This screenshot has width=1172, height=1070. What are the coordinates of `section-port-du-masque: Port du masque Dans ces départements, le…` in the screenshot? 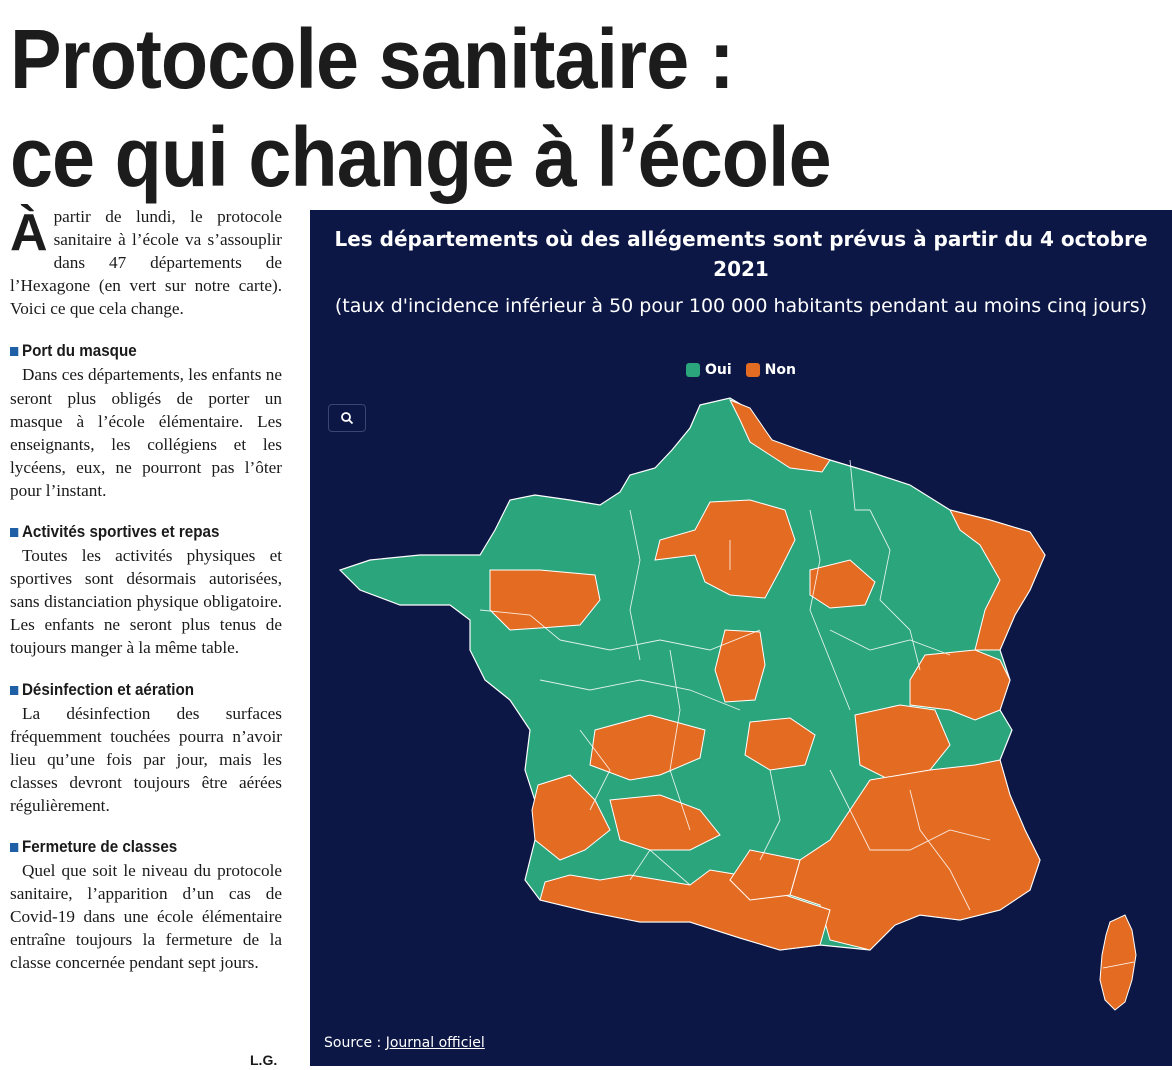 It's located at (146, 421).